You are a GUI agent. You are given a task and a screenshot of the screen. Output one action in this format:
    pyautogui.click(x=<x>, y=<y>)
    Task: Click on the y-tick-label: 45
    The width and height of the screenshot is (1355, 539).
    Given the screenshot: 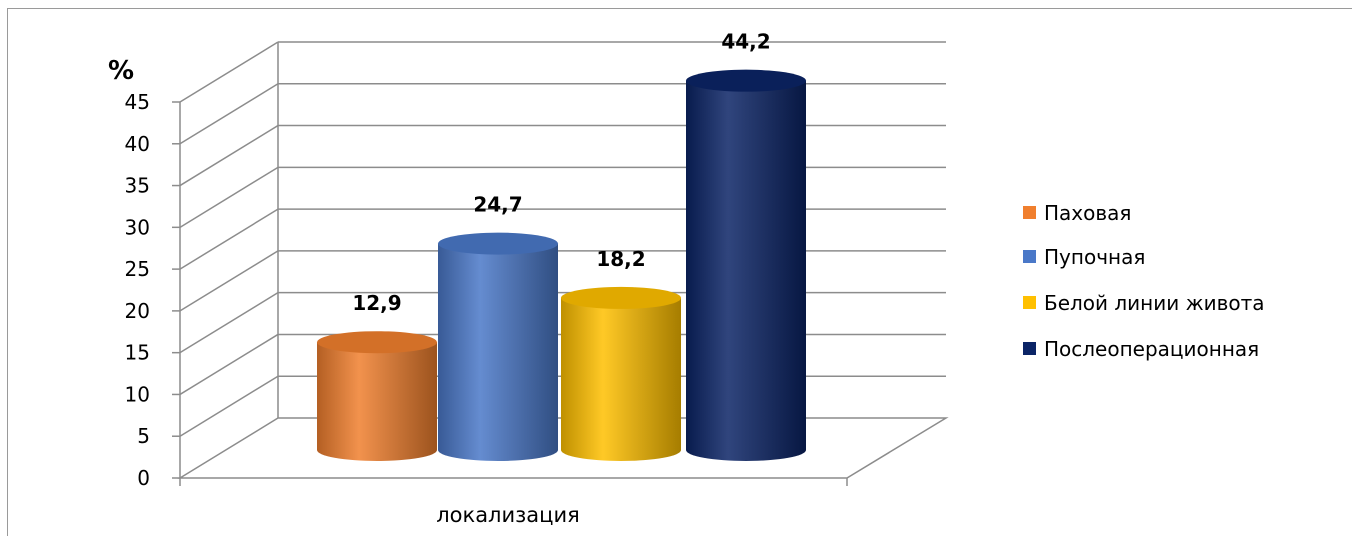 What is the action you would take?
    pyautogui.click(x=137, y=102)
    